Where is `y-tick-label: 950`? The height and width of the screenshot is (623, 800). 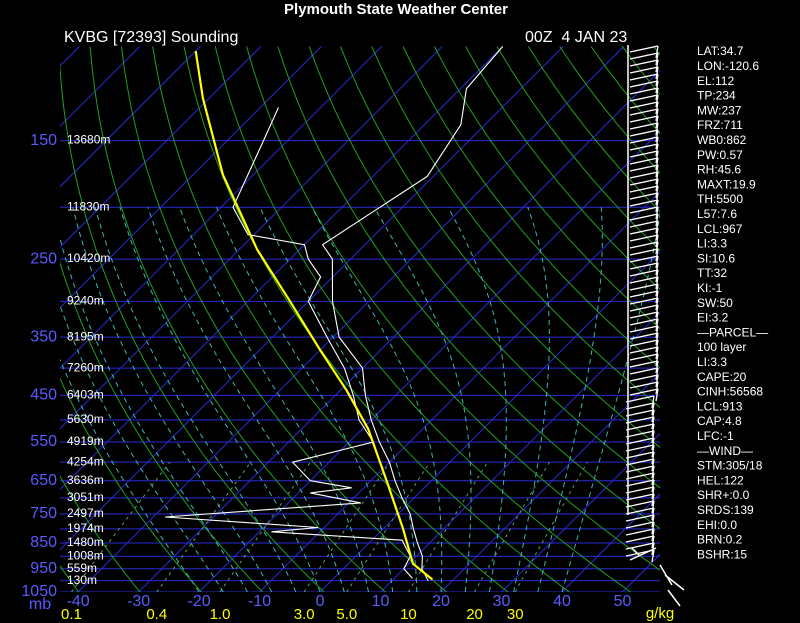 y-tick-label: 950 is located at coordinates (43, 568).